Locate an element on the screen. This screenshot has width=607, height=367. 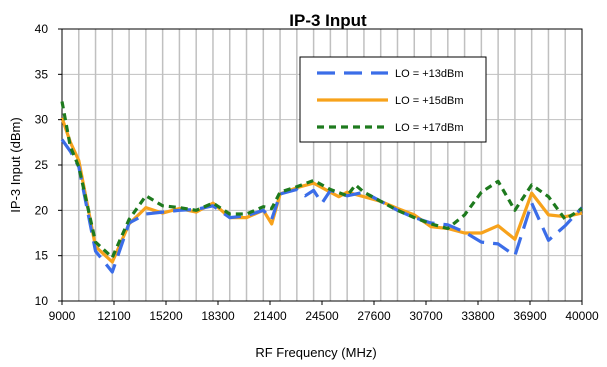
x-tick-label: 30700 is located at coordinates (426, 316).